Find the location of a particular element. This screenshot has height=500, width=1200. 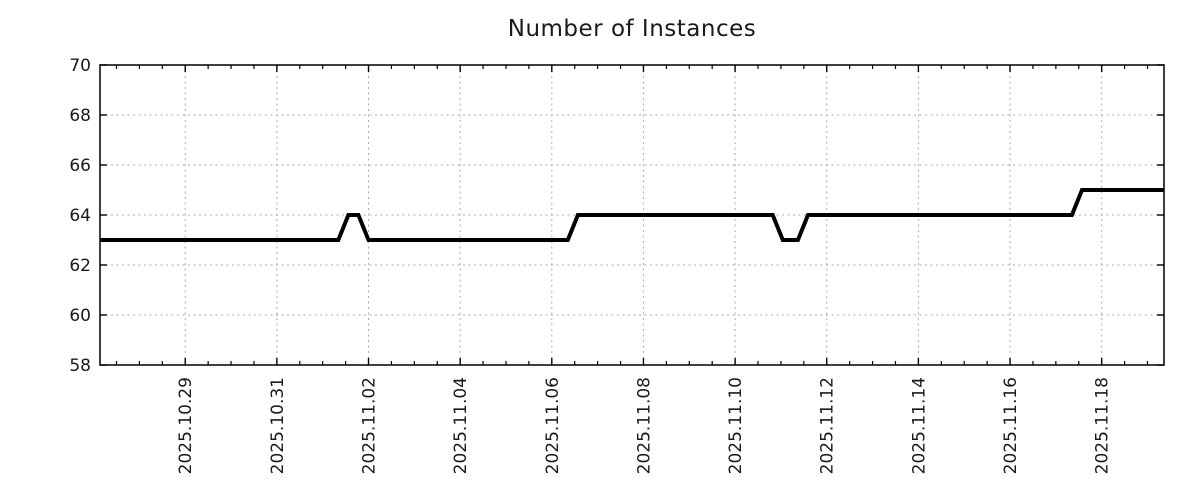

x-tick-label: 2025.11.06 is located at coordinates (553, 425).